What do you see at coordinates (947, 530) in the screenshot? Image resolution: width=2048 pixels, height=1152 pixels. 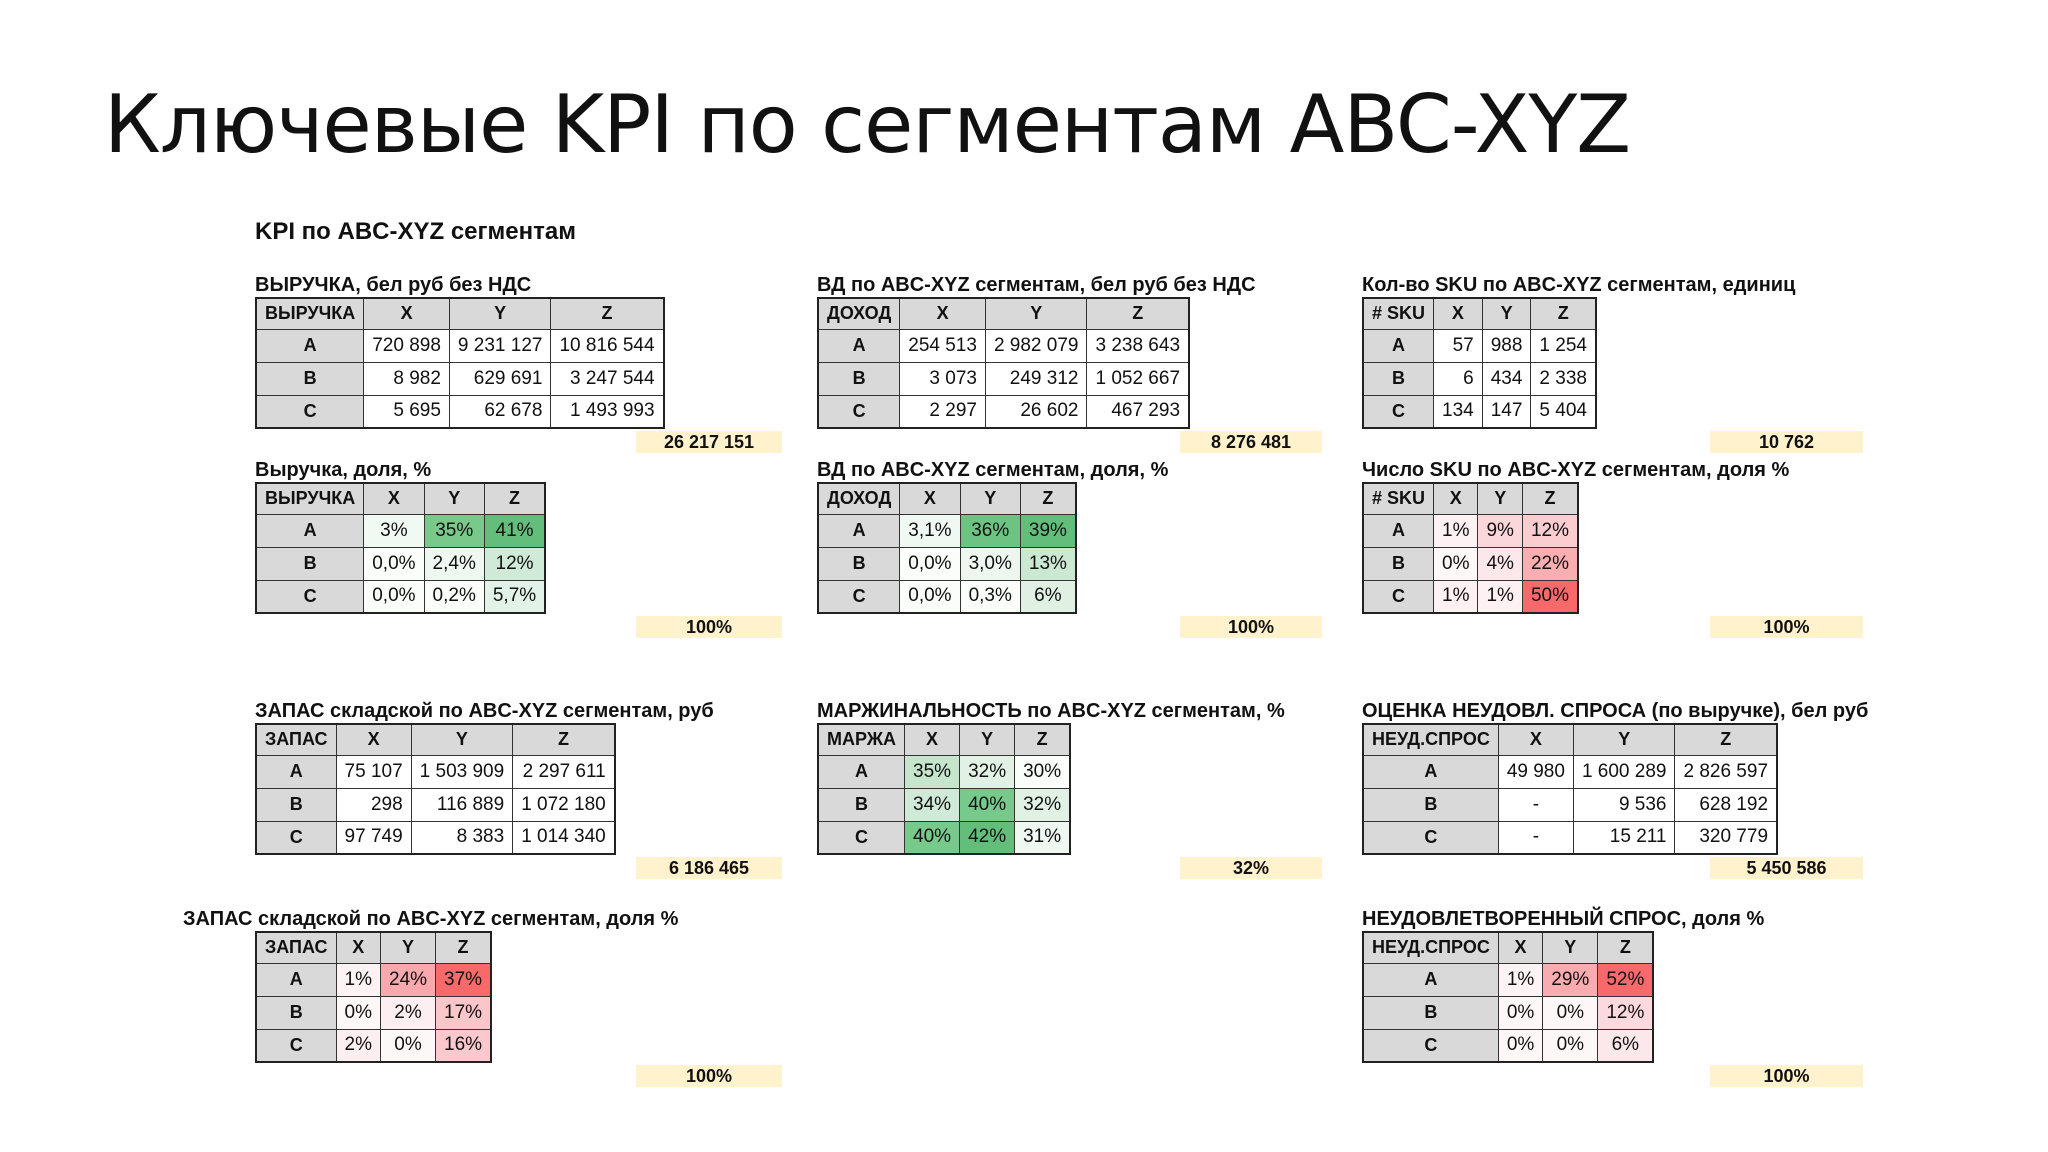 I see `table-row: A 3,1% 36% 39%` at bounding box center [947, 530].